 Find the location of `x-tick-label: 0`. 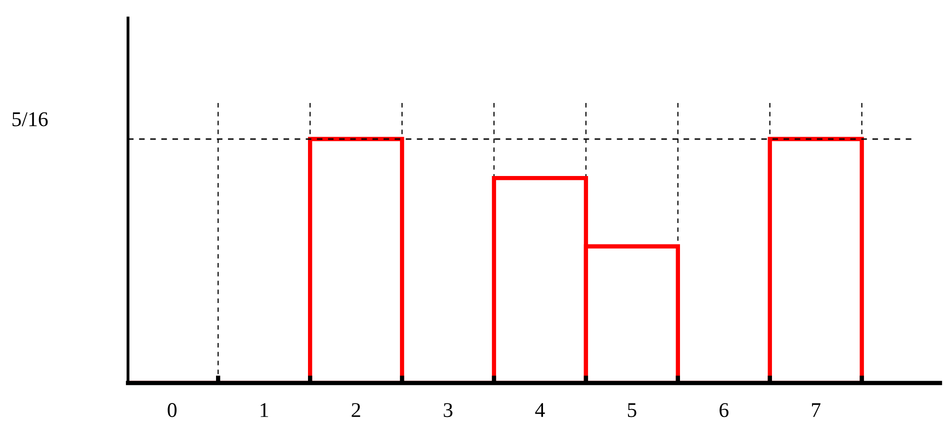

x-tick-label: 0 is located at coordinates (172, 410).